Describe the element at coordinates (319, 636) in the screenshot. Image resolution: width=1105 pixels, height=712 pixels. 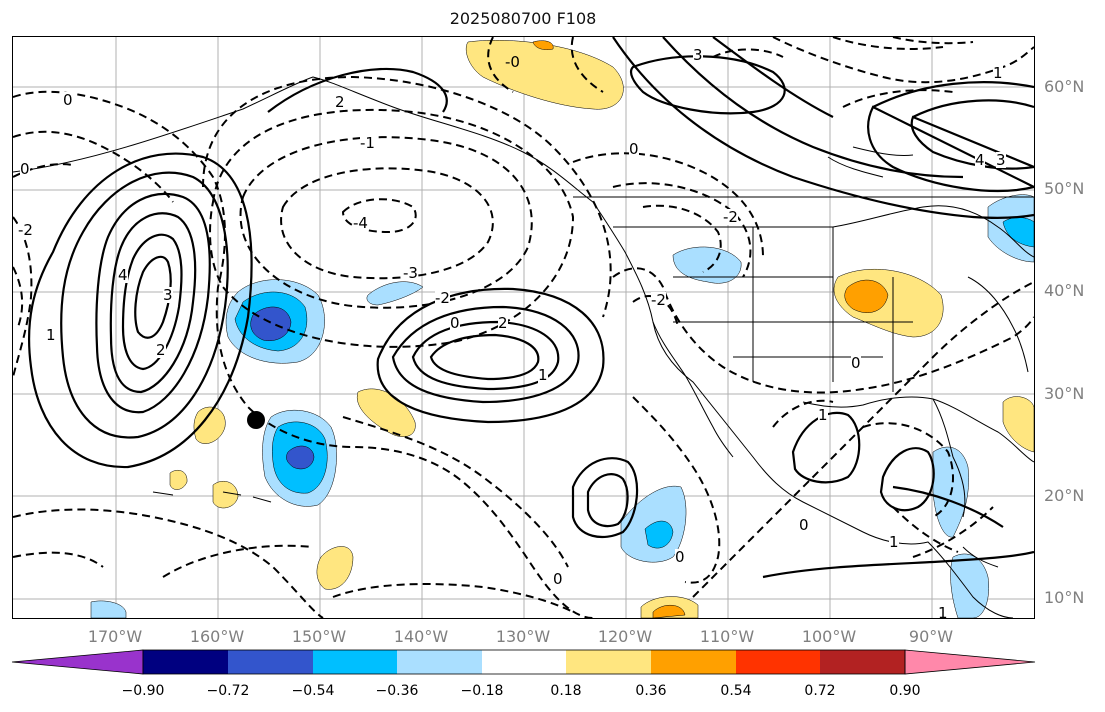
I see `lon-label: 150°W` at that location.